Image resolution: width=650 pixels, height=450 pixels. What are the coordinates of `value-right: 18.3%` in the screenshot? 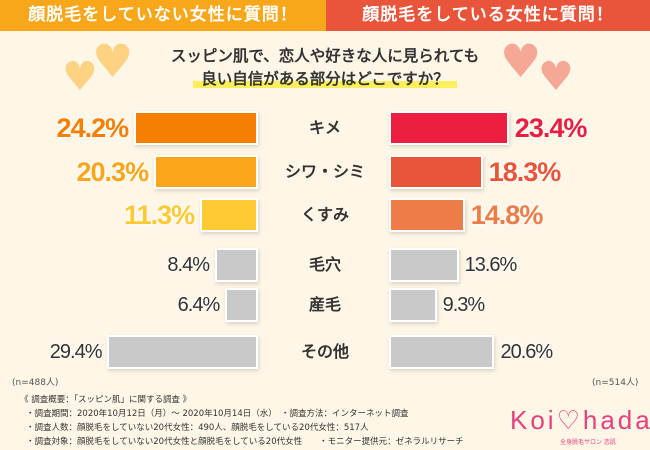 It's located at (525, 172).